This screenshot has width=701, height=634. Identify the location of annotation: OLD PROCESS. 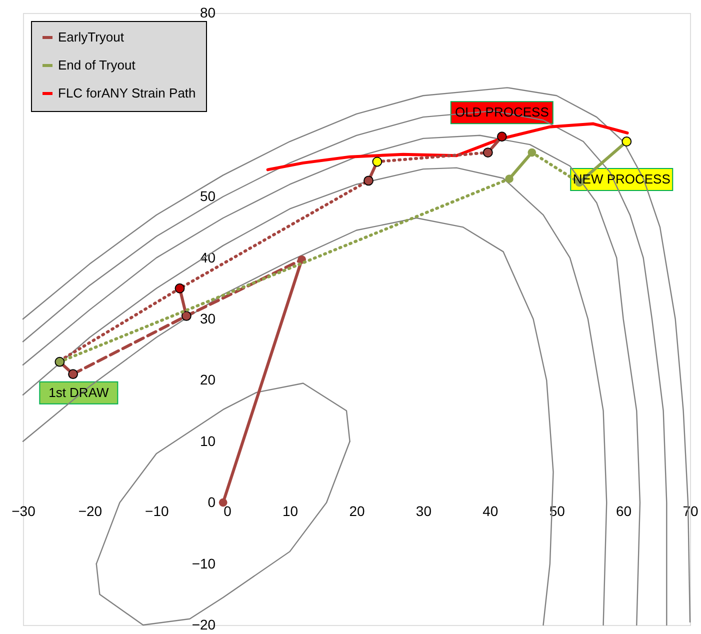
(502, 112).